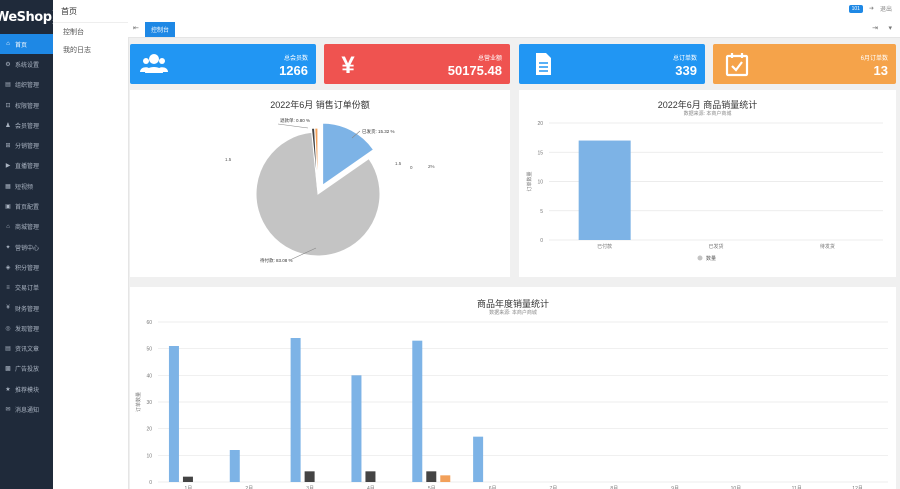  Describe the element at coordinates (154, 63) in the screenshot. I see `users-icon` at that location.